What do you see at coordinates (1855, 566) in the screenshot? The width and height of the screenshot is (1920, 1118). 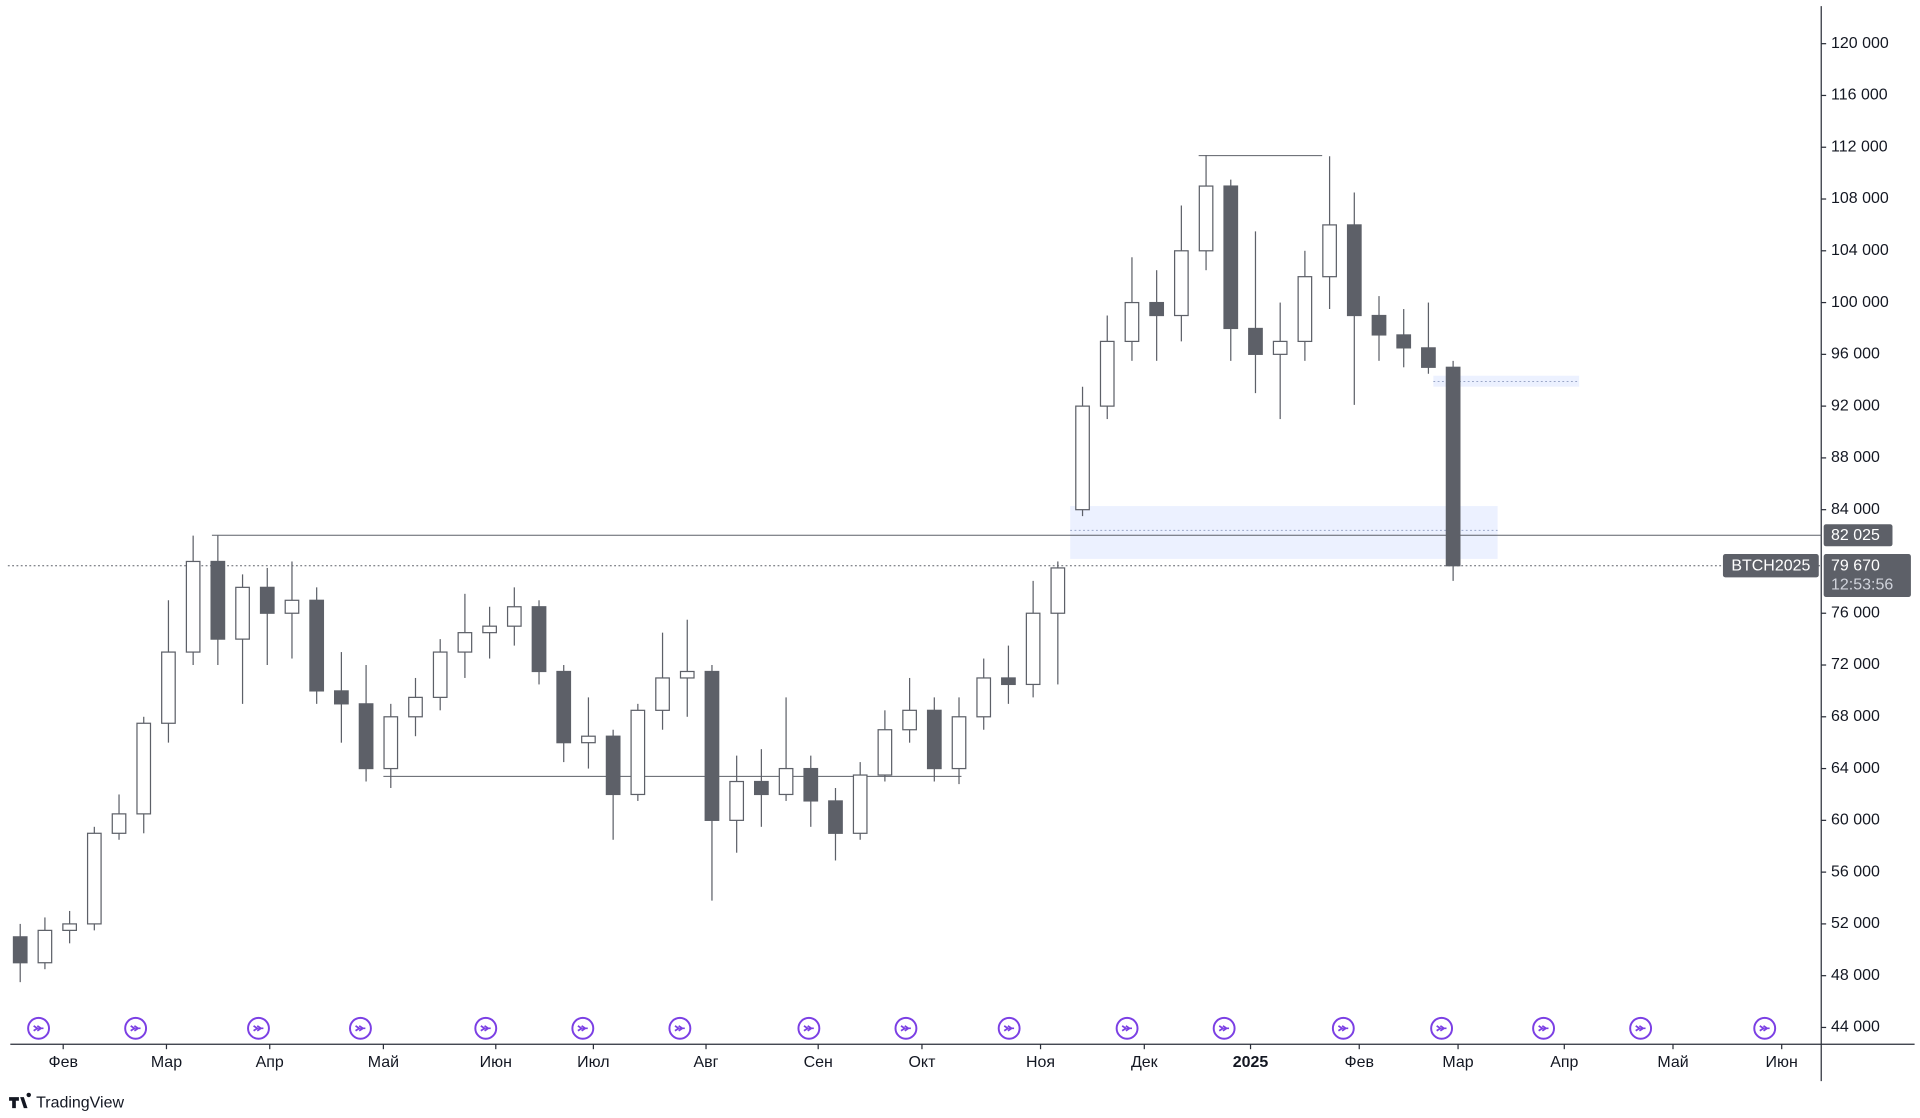 I see `last-price-label: 79 670` at bounding box center [1855, 566].